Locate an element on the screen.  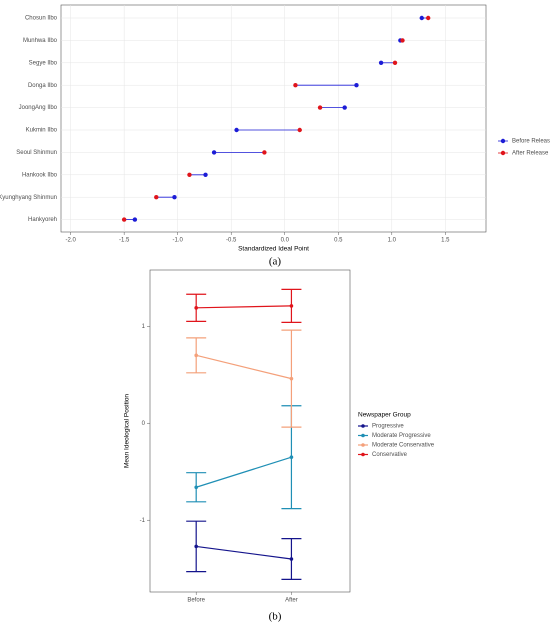
y-tick-label: 1 is located at coordinates (144, 327).